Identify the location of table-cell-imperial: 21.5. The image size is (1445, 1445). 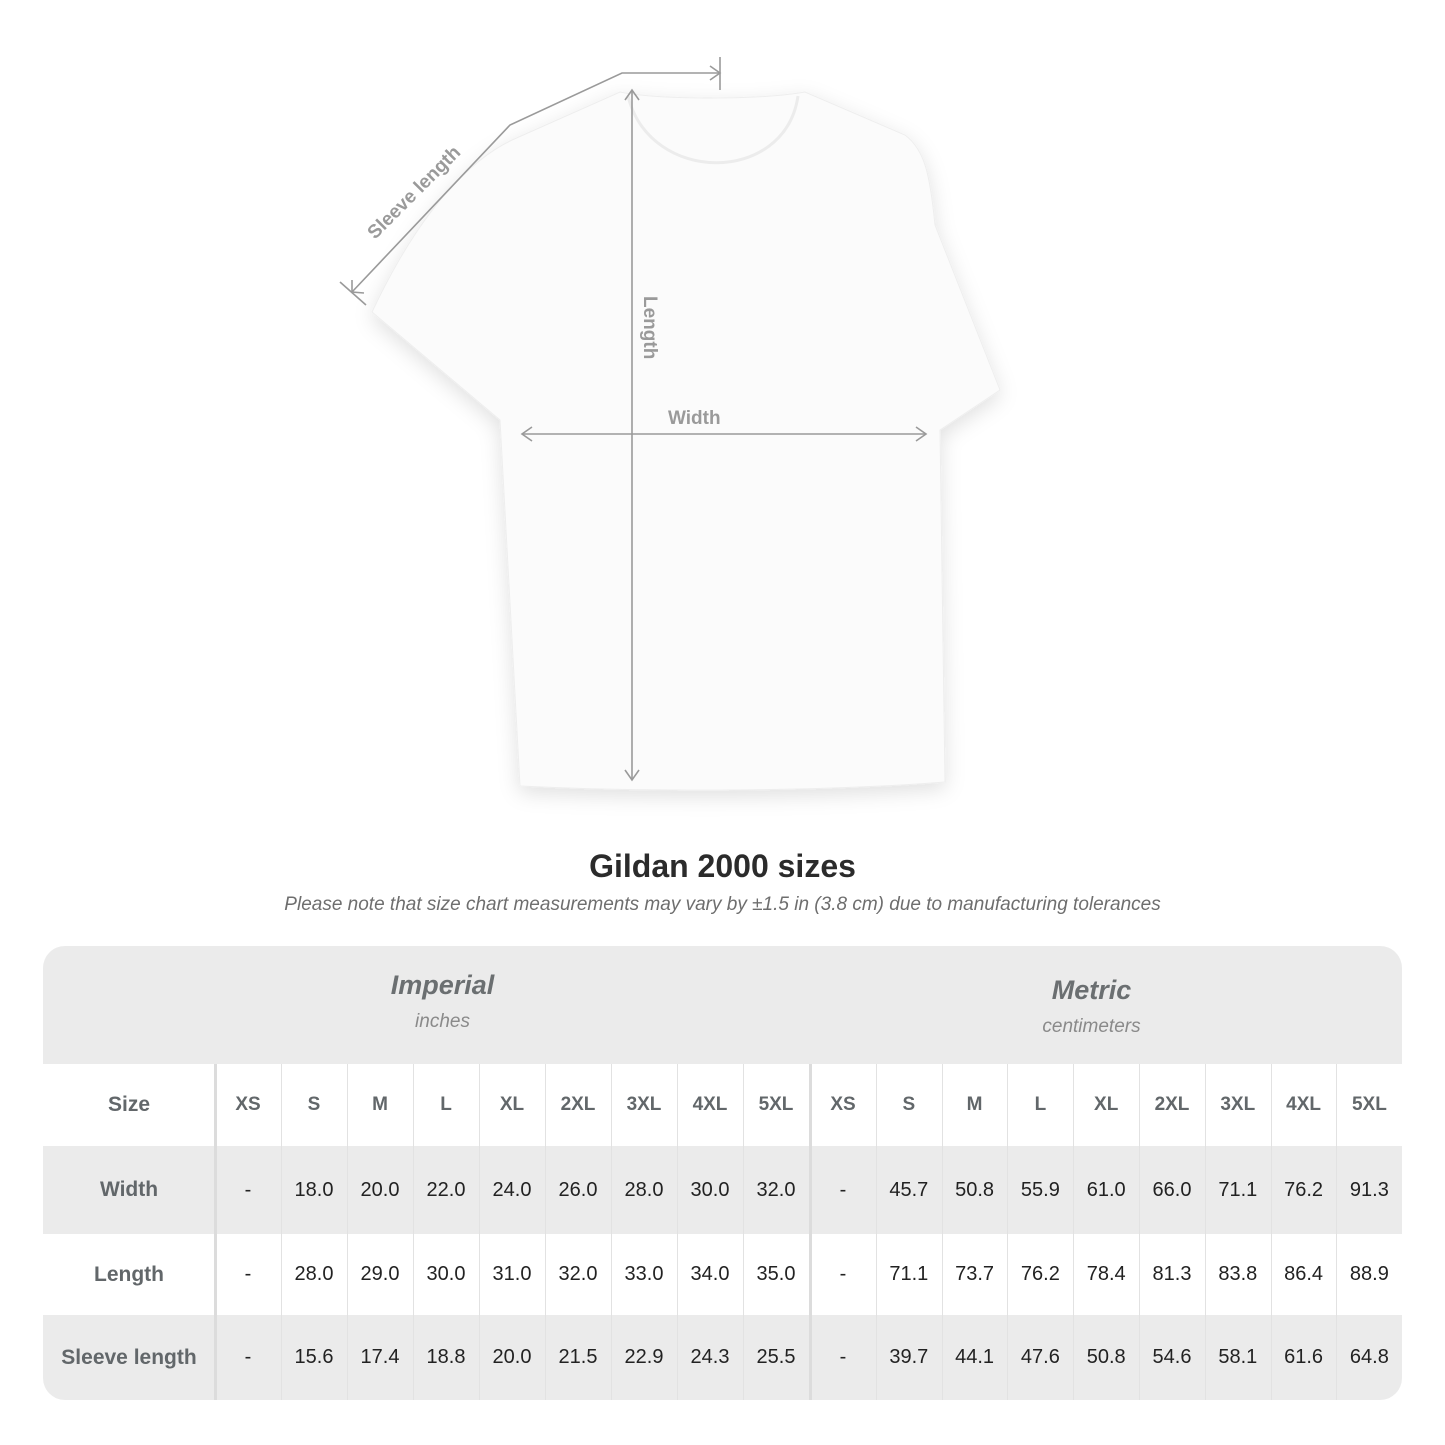
(578, 1357).